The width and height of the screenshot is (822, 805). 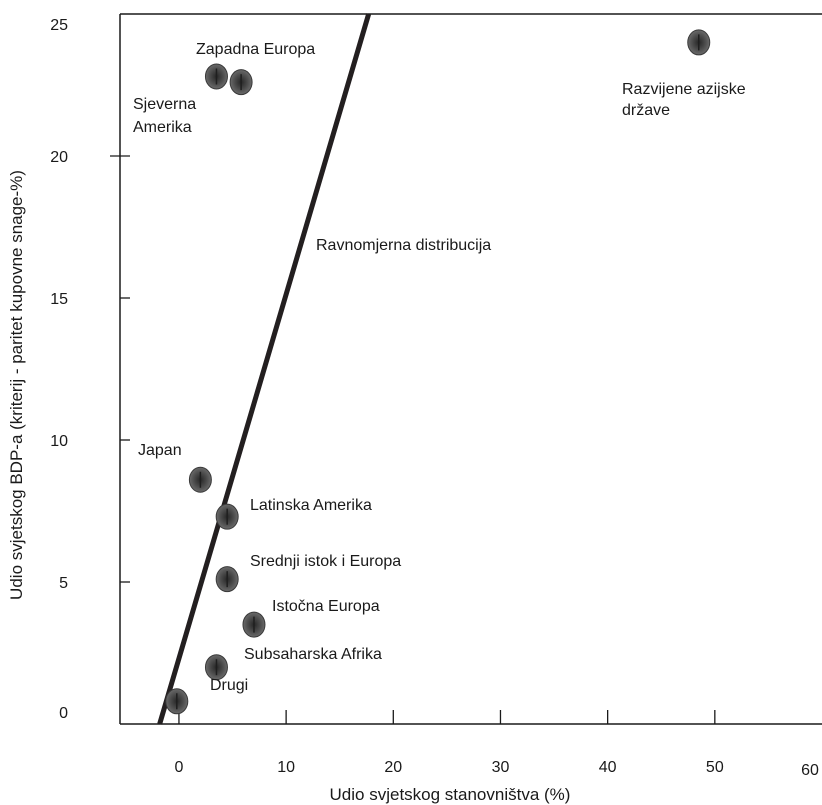 What do you see at coordinates (286, 767) in the screenshot?
I see `x-tick-label: 10` at bounding box center [286, 767].